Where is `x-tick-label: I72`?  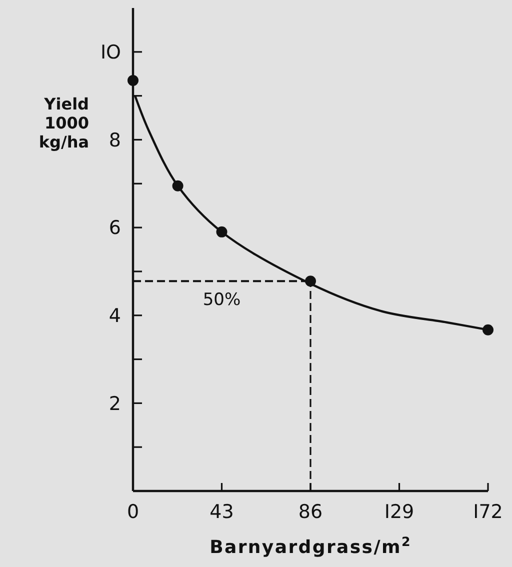 x-tick-label: I72 is located at coordinates (488, 512).